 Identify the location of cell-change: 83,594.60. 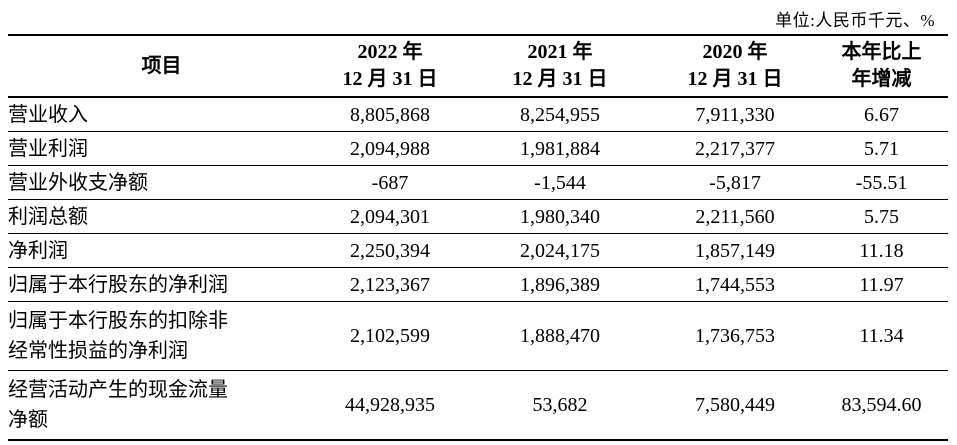
(881, 405).